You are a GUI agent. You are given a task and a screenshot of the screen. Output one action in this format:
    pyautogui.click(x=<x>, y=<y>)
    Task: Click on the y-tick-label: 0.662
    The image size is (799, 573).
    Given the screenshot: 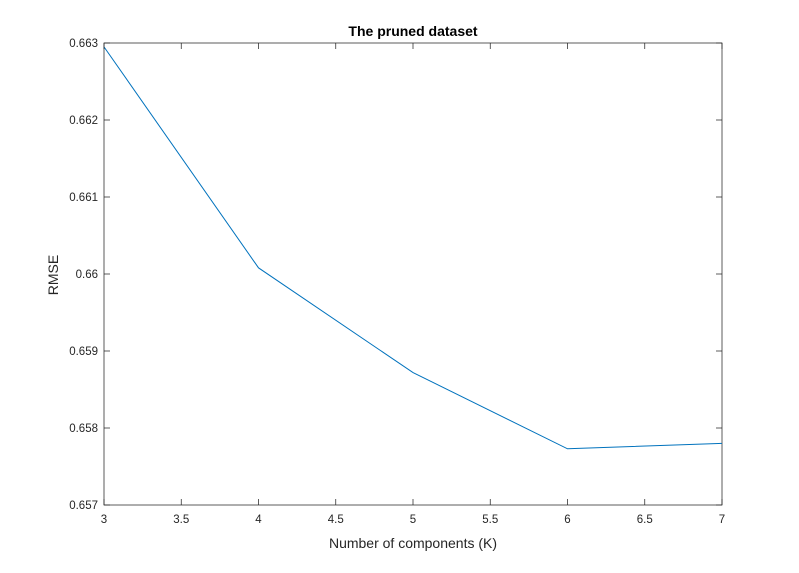 What is the action you would take?
    pyautogui.click(x=83, y=121)
    